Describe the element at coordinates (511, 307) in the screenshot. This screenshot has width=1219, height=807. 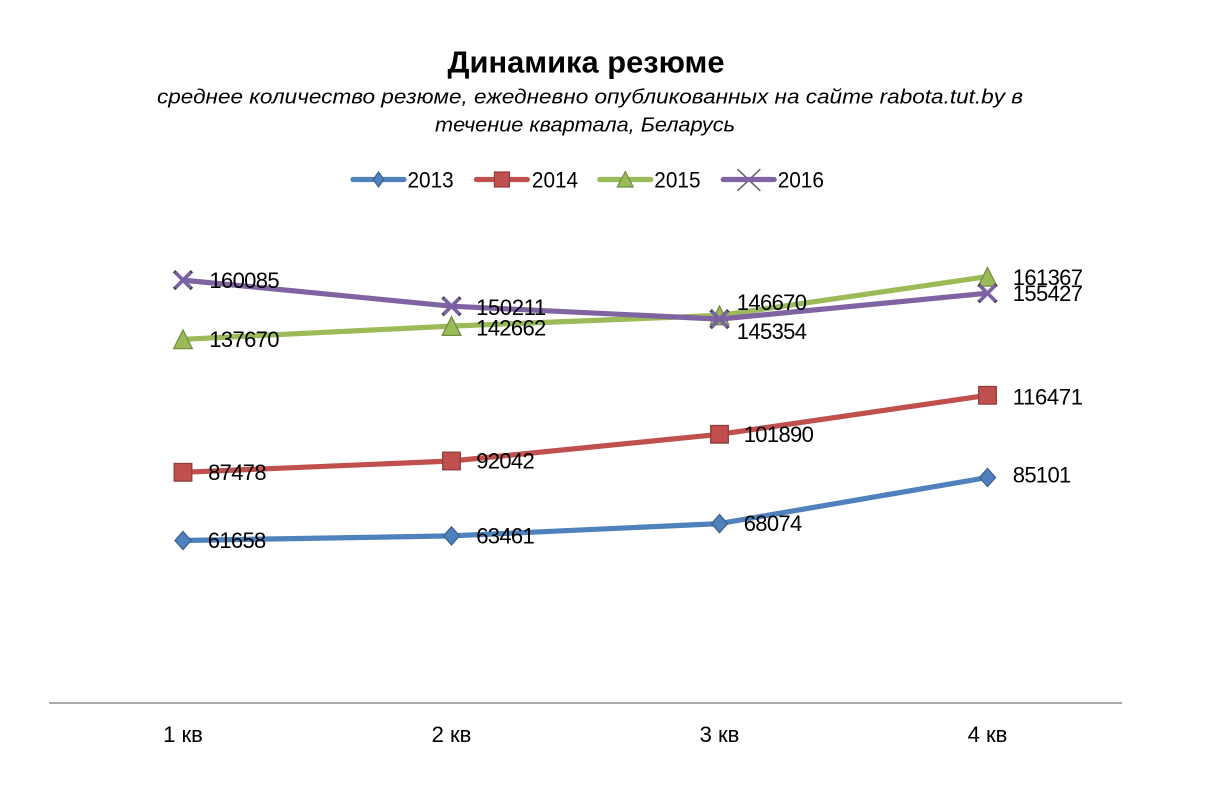
I see `svg-text: 150211` at that location.